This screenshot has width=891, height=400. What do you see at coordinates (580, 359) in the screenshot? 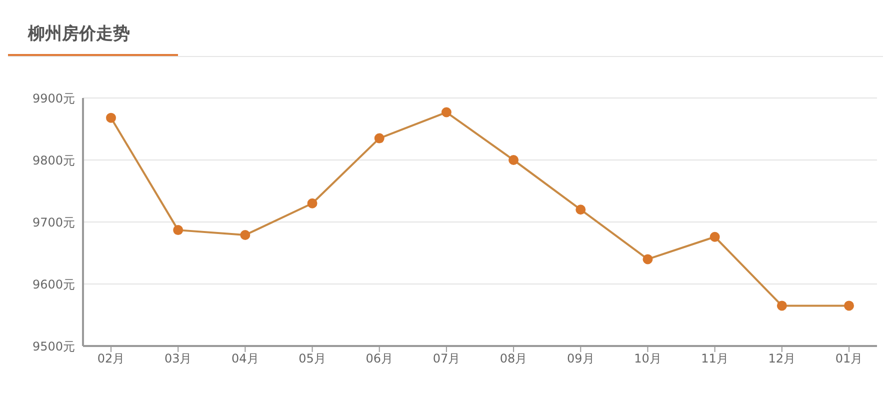
I see `x-tick-label: 09月` at bounding box center [580, 359].